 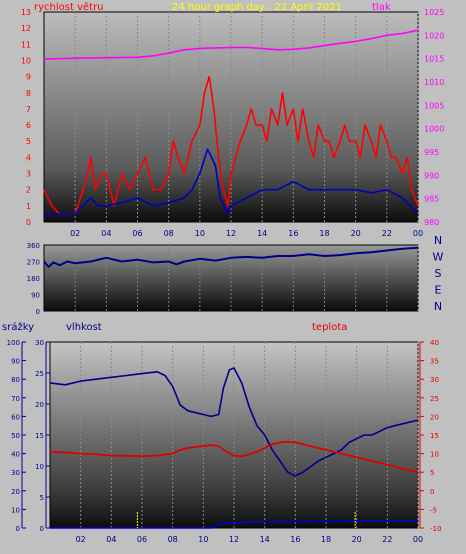 What do you see at coordinates (15, 417) in the screenshot?
I see `rain-tick: 60` at bounding box center [15, 417].